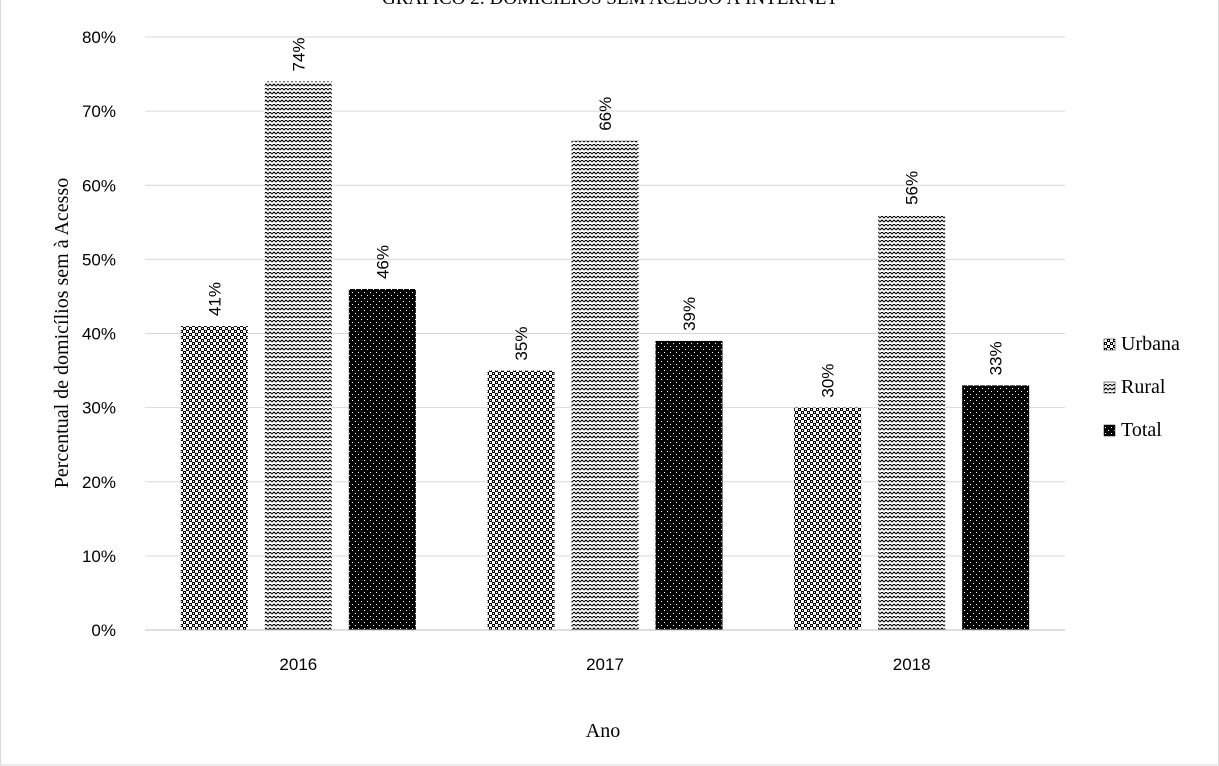 Image resolution: width=1219 pixels, height=766 pixels. I want to click on y-axis-ticks: 0% 10% 20% 30% 40% 50% 60% 70% 80%, so click(99, 334).